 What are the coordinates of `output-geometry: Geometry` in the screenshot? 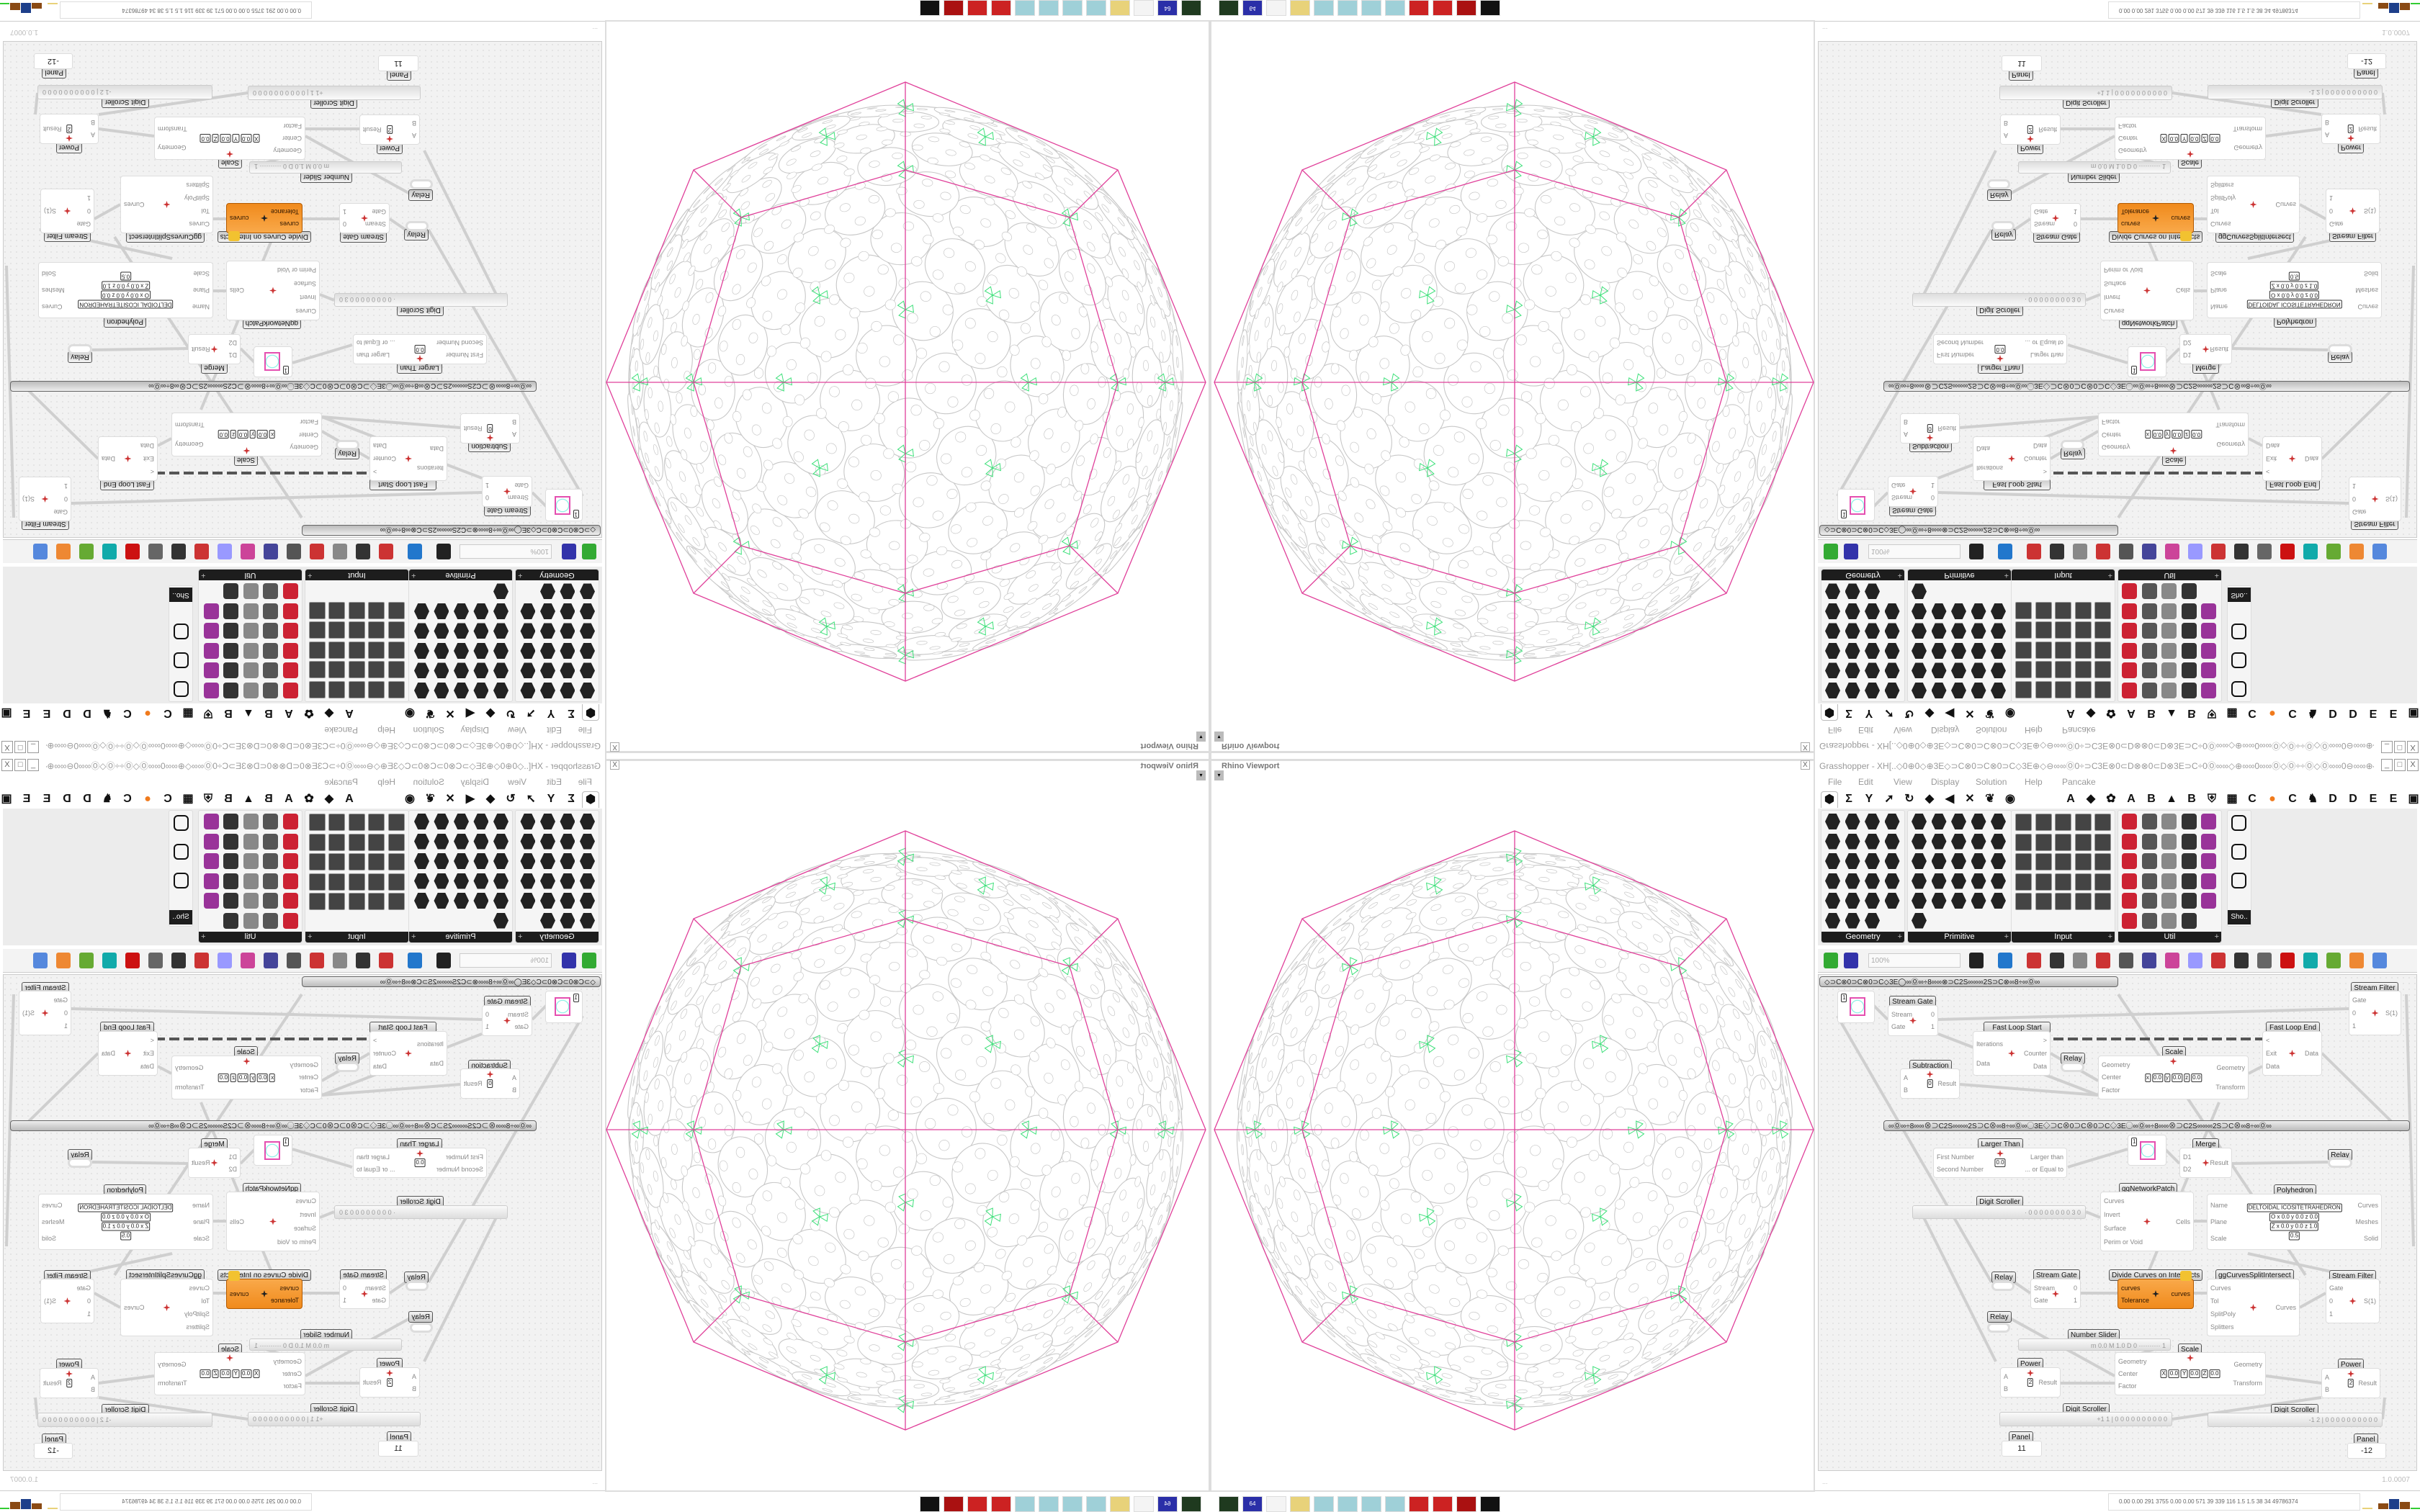 It's located at (172, 1364).